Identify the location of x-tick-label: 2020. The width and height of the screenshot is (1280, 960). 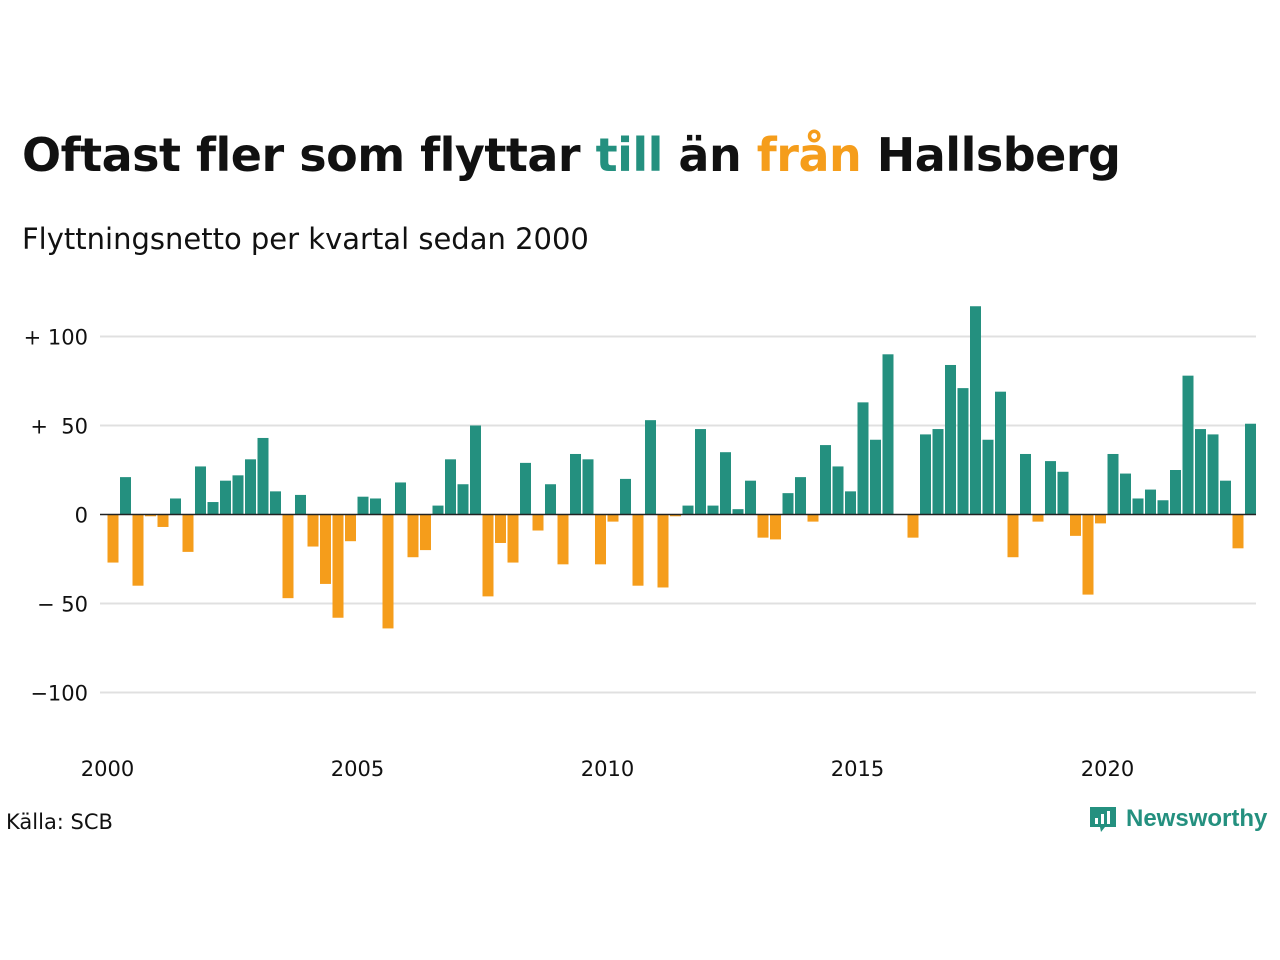
(1107, 769).